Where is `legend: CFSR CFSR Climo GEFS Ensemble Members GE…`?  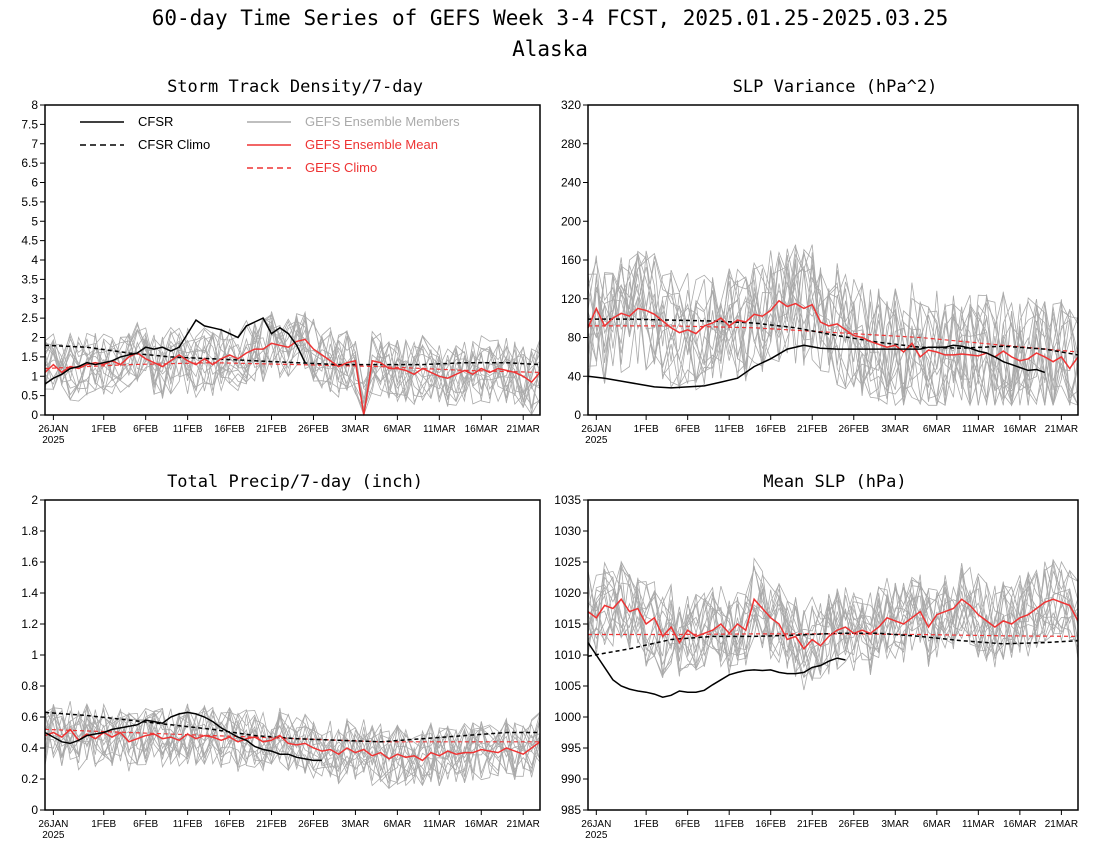
legend: CFSR CFSR Climo GEFS Ensemble Members GE… is located at coordinates (270, 144).